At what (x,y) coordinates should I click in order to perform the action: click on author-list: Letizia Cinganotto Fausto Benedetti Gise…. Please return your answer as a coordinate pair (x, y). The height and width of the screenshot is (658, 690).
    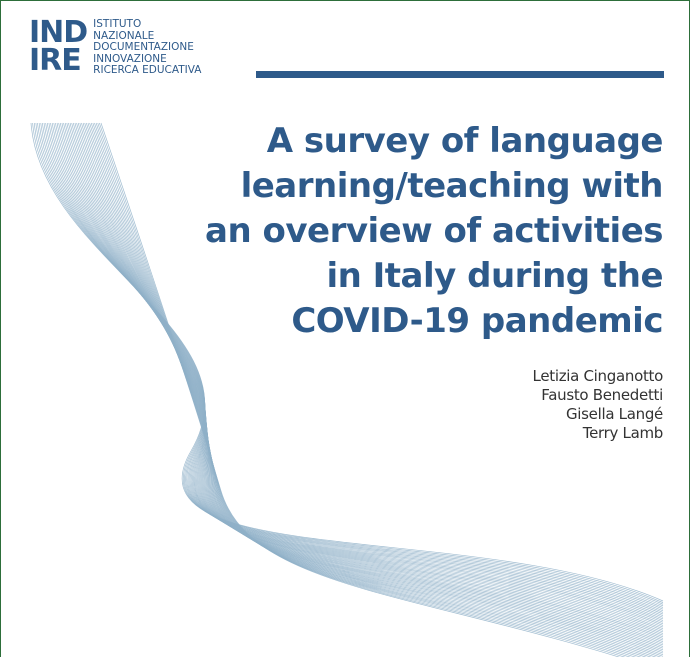
    Looking at the image, I should click on (598, 405).